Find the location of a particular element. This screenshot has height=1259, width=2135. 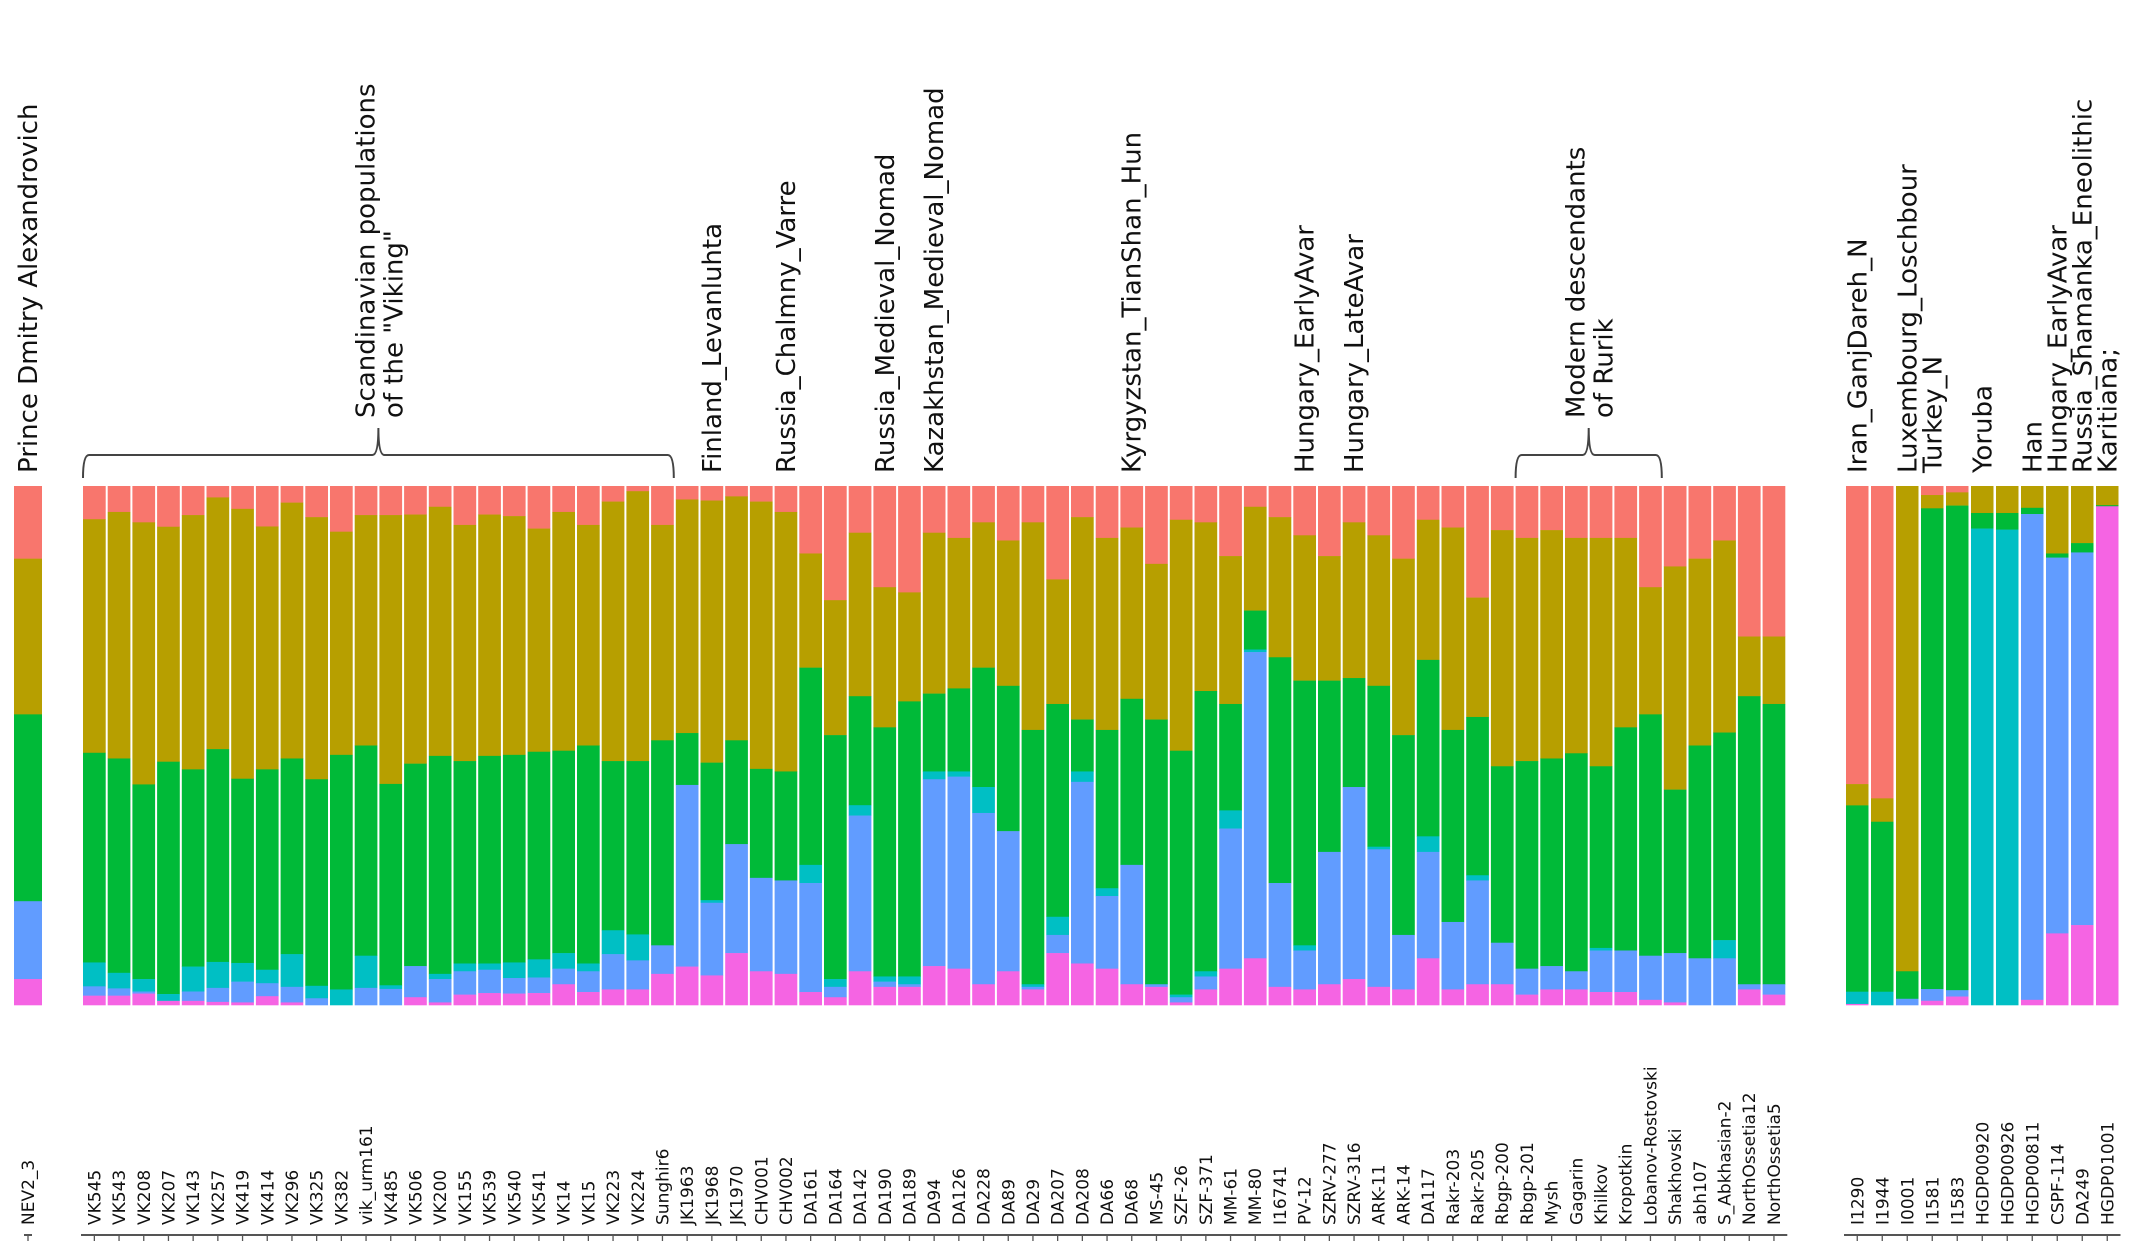

segment-I0001-K3 is located at coordinates (1907, 985).